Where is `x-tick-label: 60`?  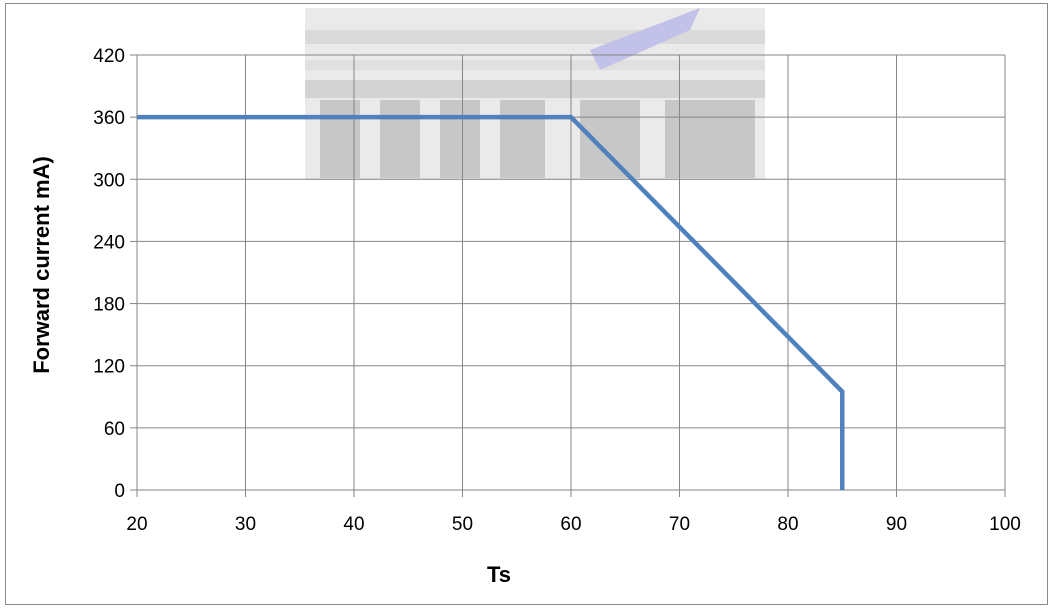 x-tick-label: 60 is located at coordinates (570, 524).